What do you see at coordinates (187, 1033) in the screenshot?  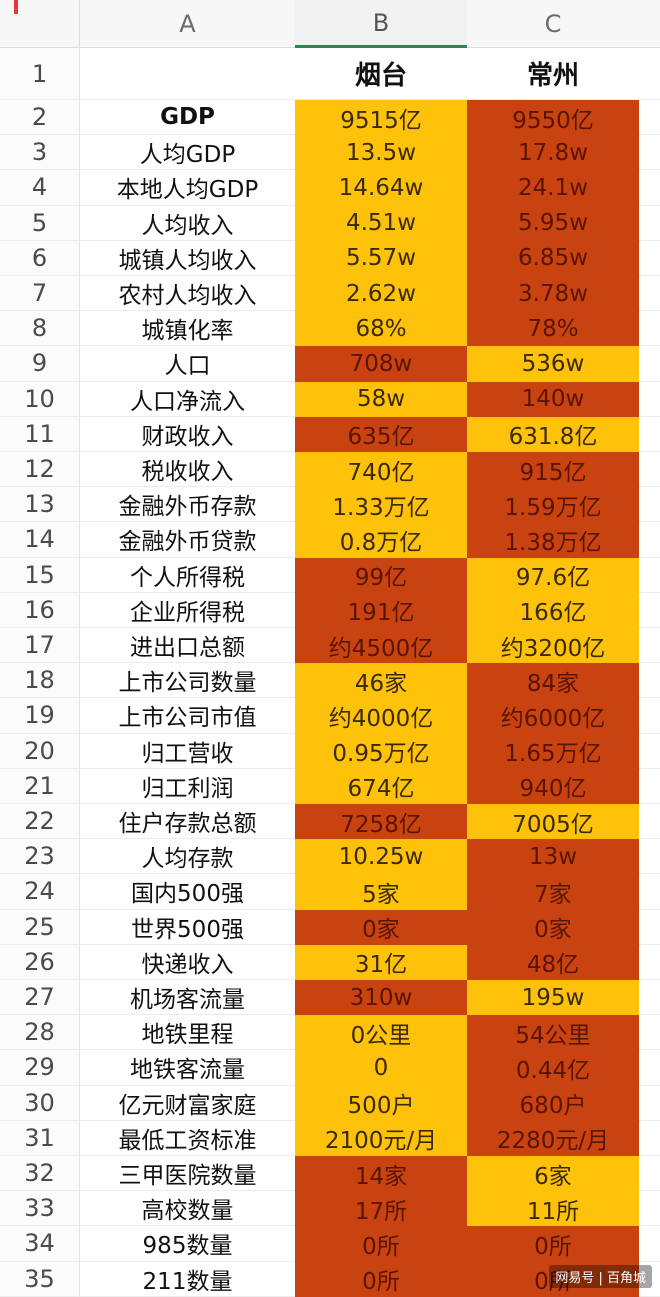 I see `metric-label-cell: 地铁里程` at bounding box center [187, 1033].